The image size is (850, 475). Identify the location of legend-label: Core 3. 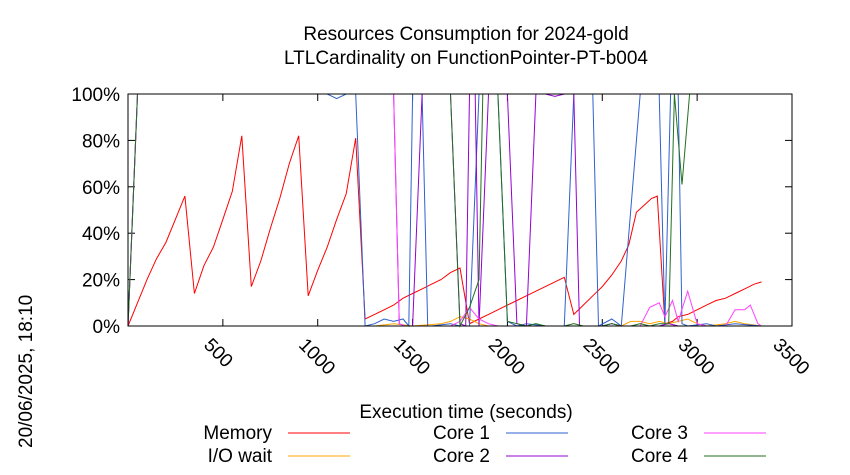
(659, 433).